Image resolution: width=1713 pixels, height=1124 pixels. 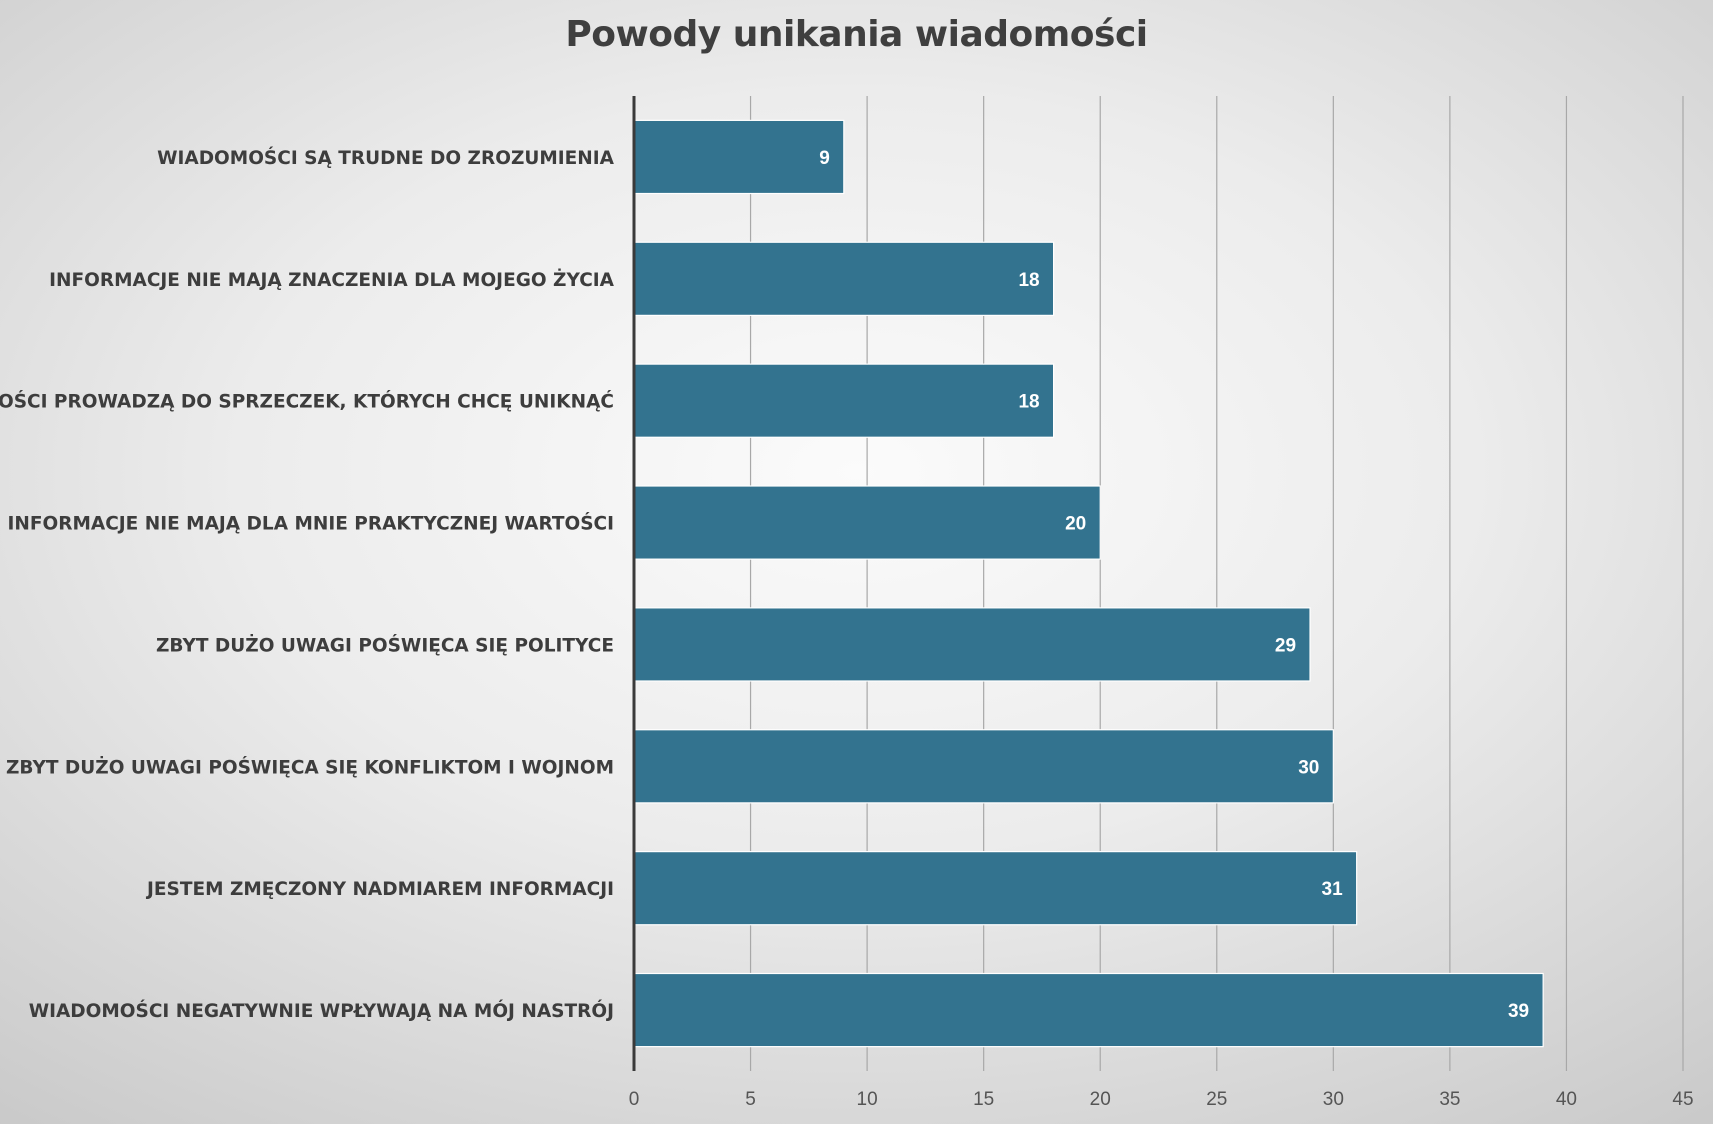 I want to click on data-label-8: 39, so click(x=1518, y=1011).